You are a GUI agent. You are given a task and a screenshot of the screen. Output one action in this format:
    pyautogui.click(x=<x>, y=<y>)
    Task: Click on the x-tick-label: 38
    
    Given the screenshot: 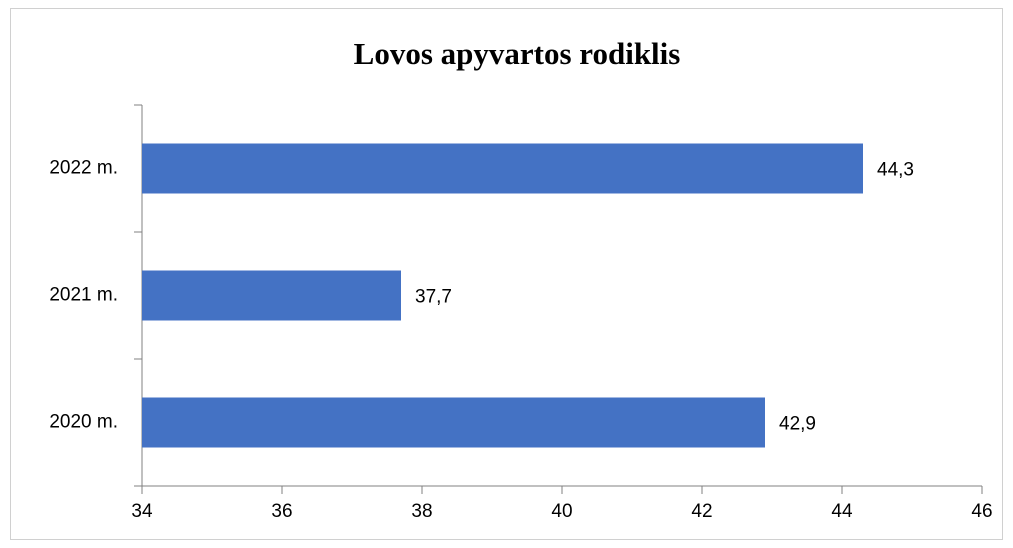 What is the action you would take?
    pyautogui.click(x=421, y=511)
    